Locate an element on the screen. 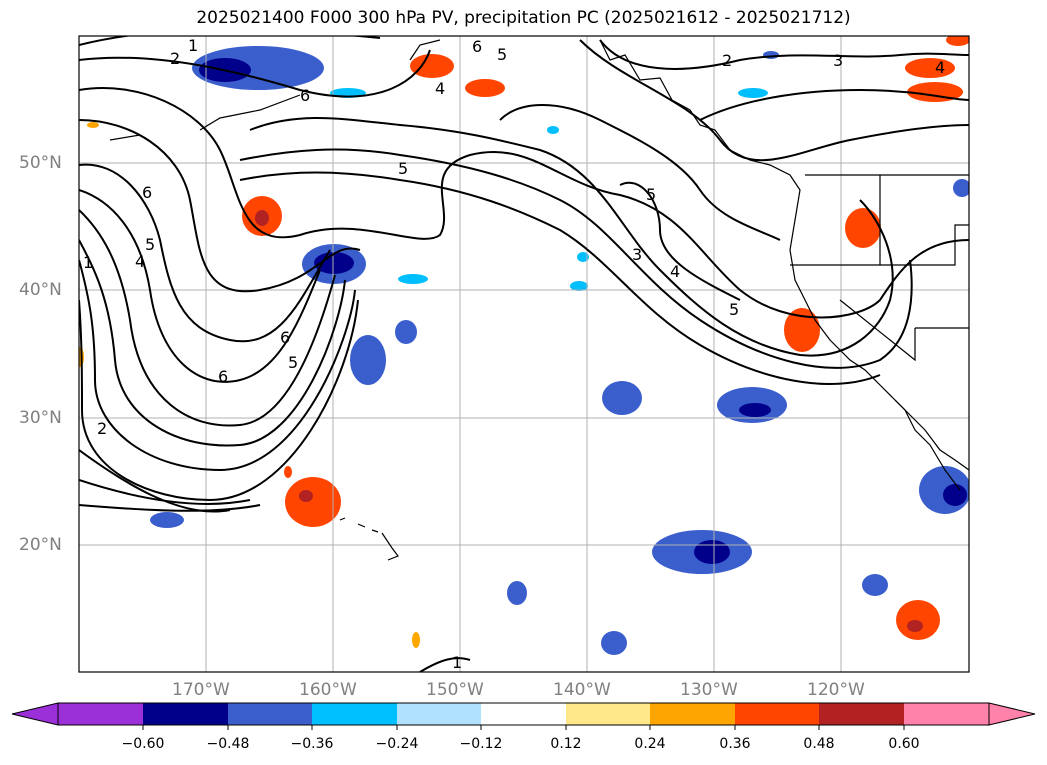 Image resolution: width=1047 pixels, height=765 pixels. lat-label-30n: 30°N is located at coordinates (40, 418).